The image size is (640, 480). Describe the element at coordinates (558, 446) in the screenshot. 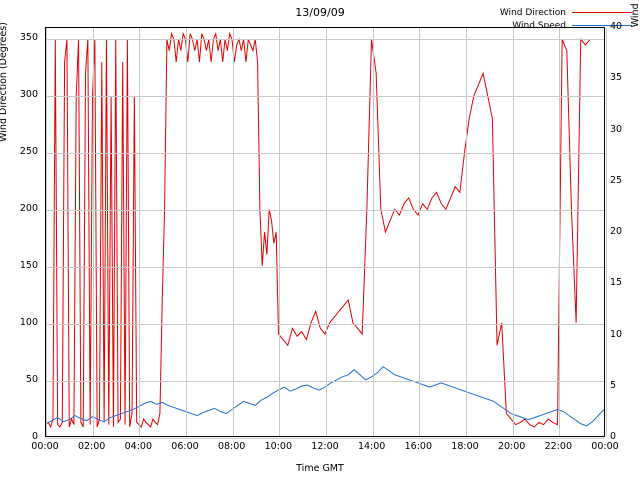

I see `x-axis-tick: 22:00` at that location.